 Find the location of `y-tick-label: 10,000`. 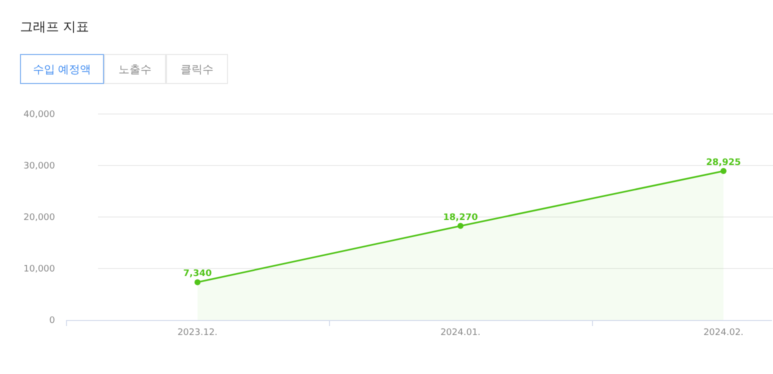

y-tick-label: 10,000 is located at coordinates (40, 269).